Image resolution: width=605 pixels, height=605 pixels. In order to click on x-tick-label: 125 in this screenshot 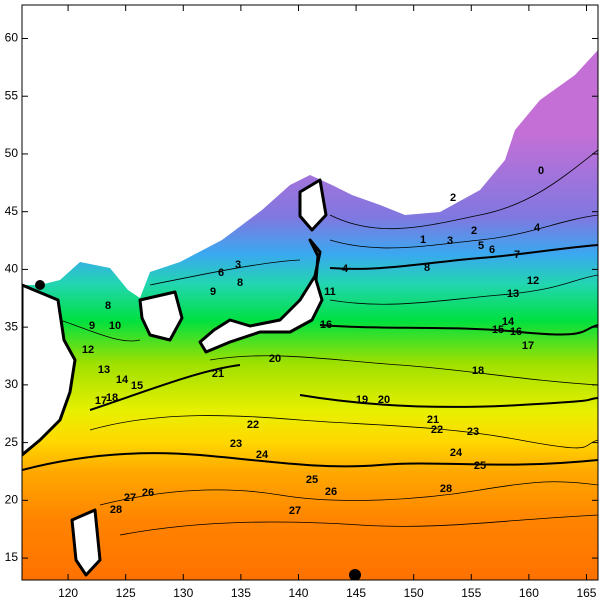, I will do `click(126, 593)`.